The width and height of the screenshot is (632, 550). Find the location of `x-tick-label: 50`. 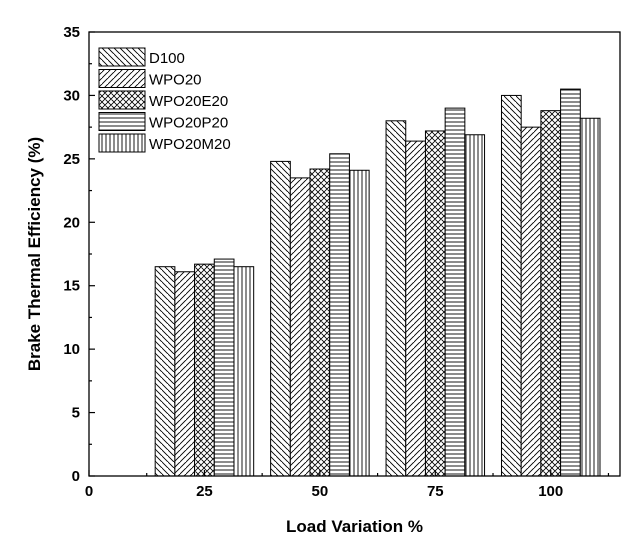

x-tick-label: 50 is located at coordinates (320, 491).